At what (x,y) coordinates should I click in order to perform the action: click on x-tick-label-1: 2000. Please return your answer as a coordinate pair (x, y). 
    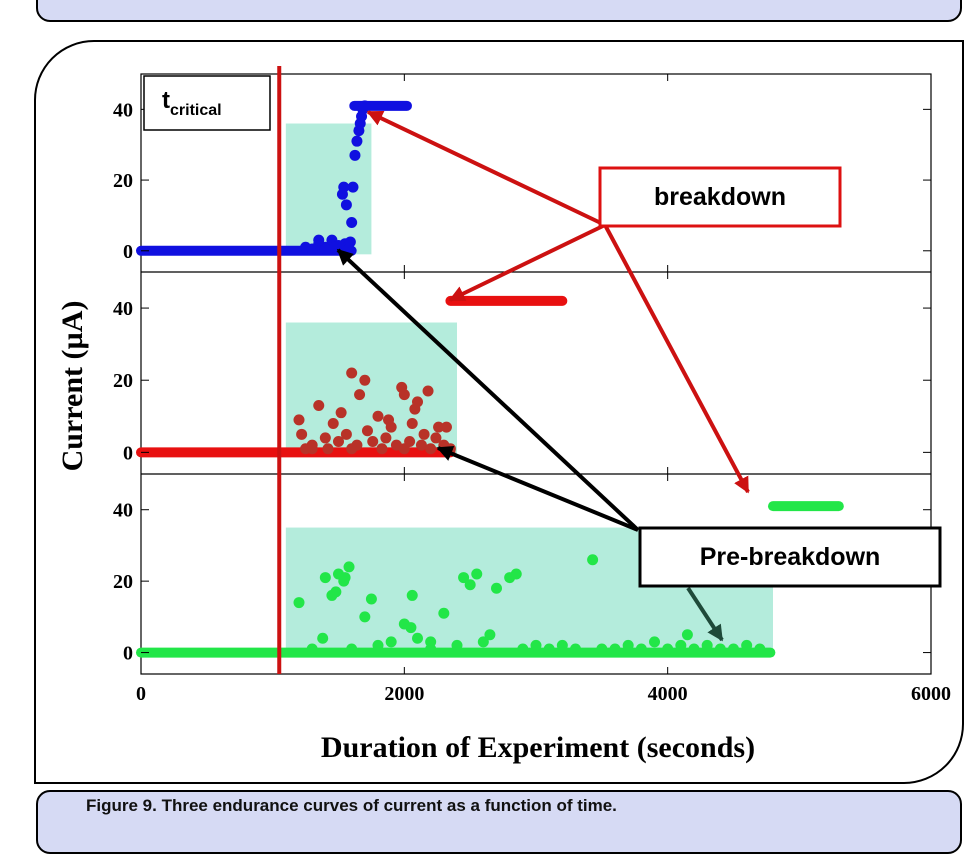
    Looking at the image, I should click on (404, 694).